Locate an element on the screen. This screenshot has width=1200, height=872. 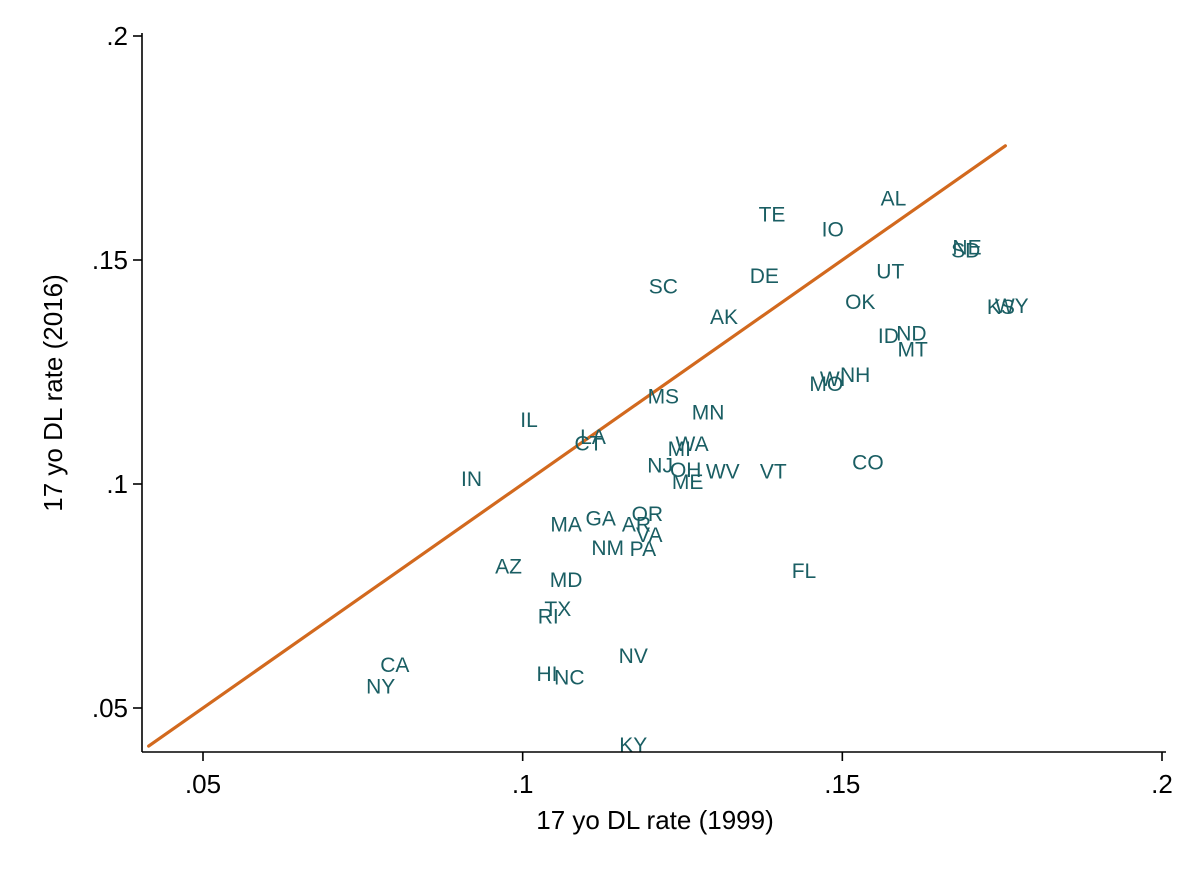
point-label-de: DE is located at coordinates (764, 276).